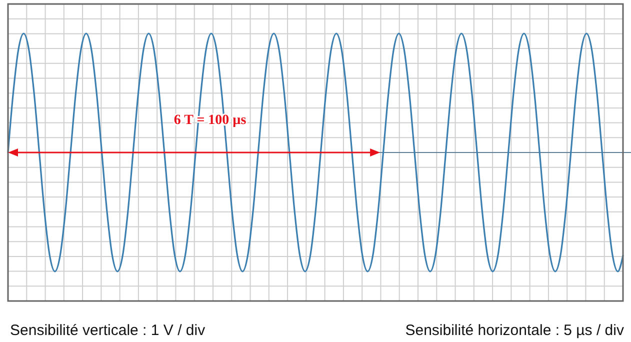 This screenshot has width=631, height=342. Describe the element at coordinates (514, 330) in the screenshot. I see `text: Sensibilité horizontale : 5 µs / div` at that location.